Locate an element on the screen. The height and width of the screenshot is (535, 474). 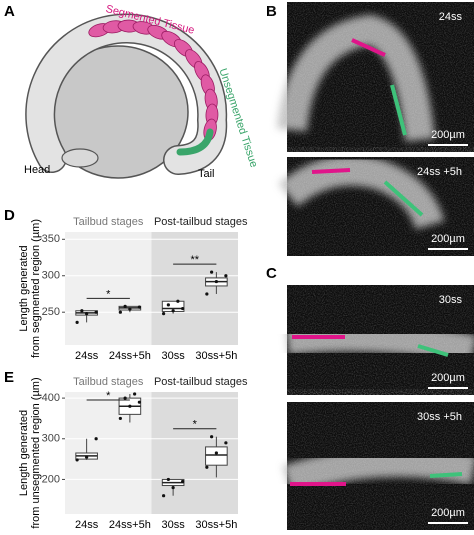
y-tick-label: 250 is located at coordinates (51, 312).